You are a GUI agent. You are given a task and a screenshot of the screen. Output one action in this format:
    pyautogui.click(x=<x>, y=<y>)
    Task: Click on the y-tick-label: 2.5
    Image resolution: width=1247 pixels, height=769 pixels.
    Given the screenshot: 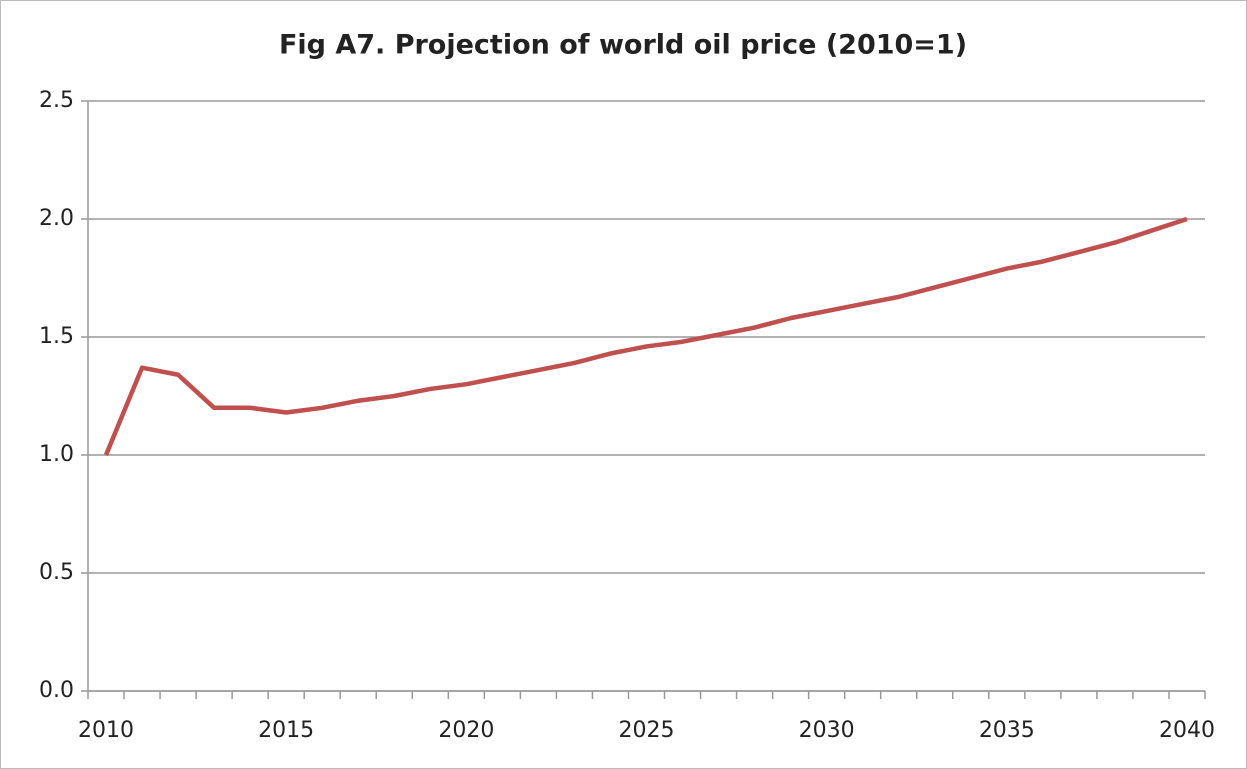 What is the action you would take?
    pyautogui.click(x=56, y=100)
    